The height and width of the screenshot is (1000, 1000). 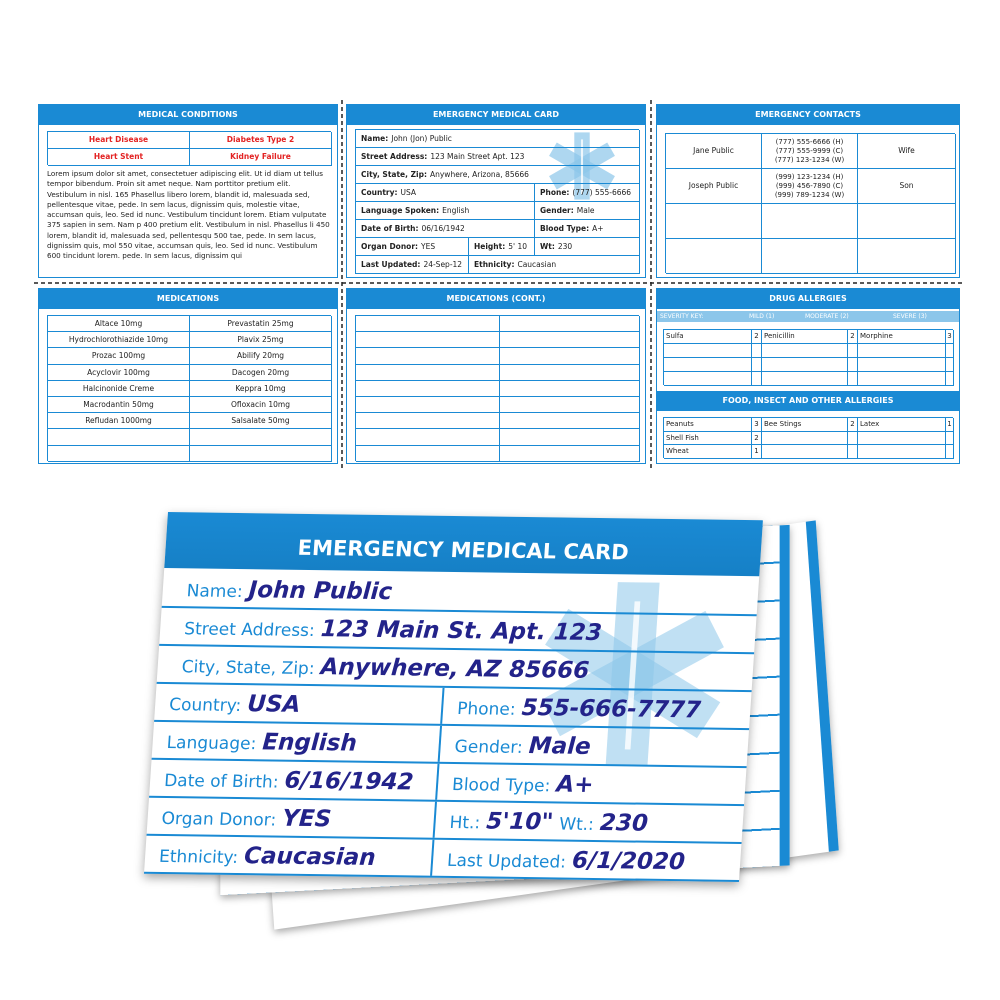 I want to click on table-cell: 1, so click(x=950, y=425).